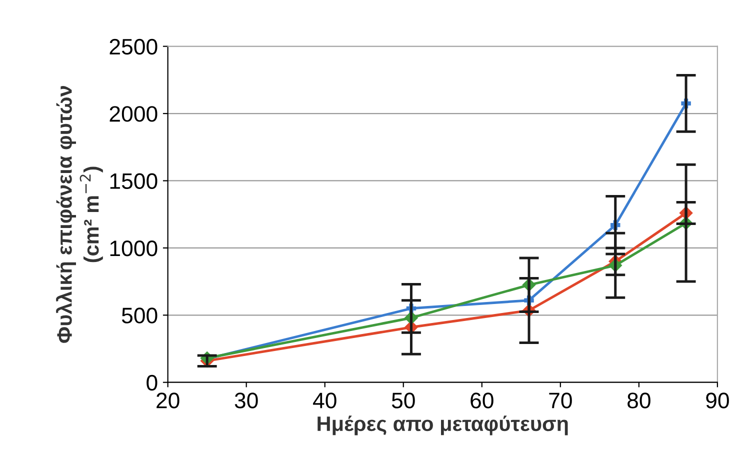 This screenshot has height=468, width=756. What do you see at coordinates (324, 400) in the screenshot?
I see `x-tick-label: 40` at bounding box center [324, 400].